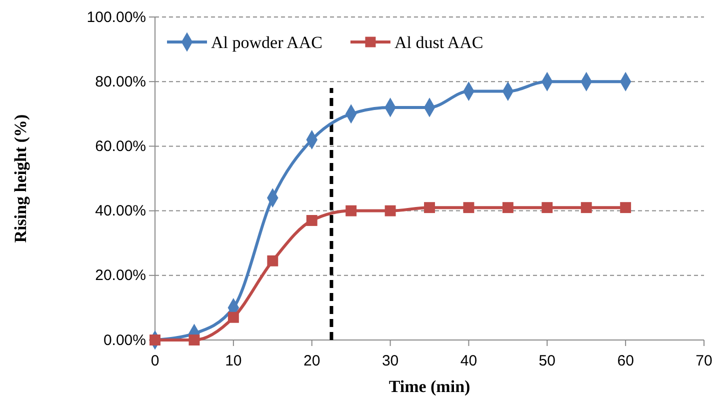 This screenshot has height=420, width=718. What do you see at coordinates (124, 340) in the screenshot?
I see `y-tick-label: 0.00%` at bounding box center [124, 340].